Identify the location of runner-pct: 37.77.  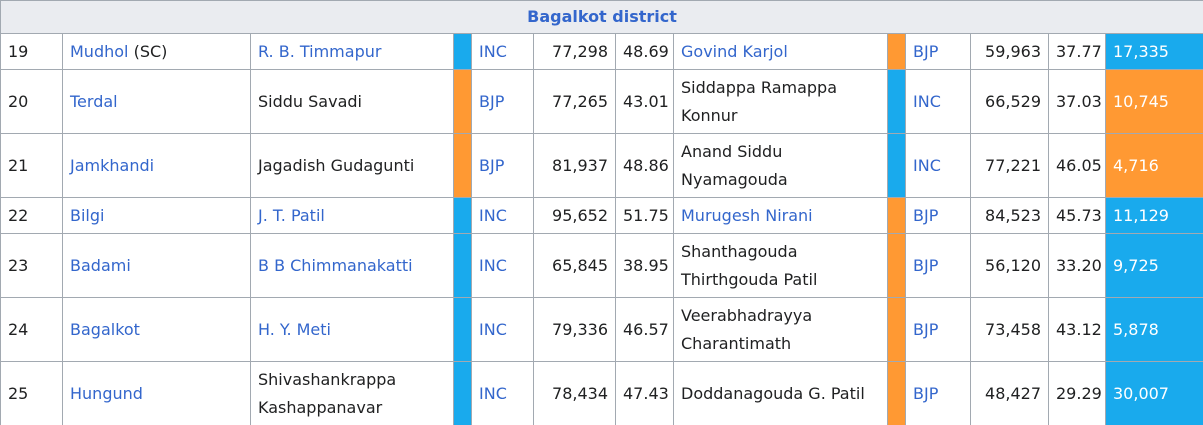
(1077, 51).